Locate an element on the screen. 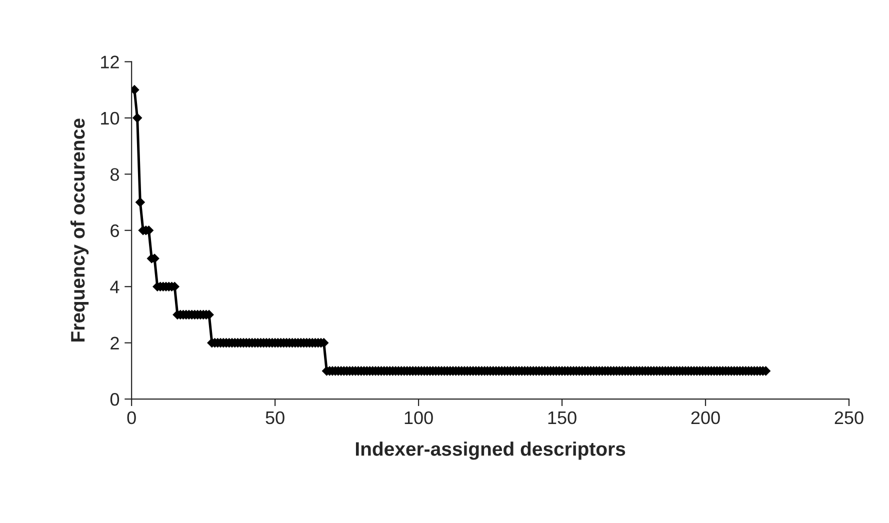  x-tick-label: 150 is located at coordinates (562, 417).